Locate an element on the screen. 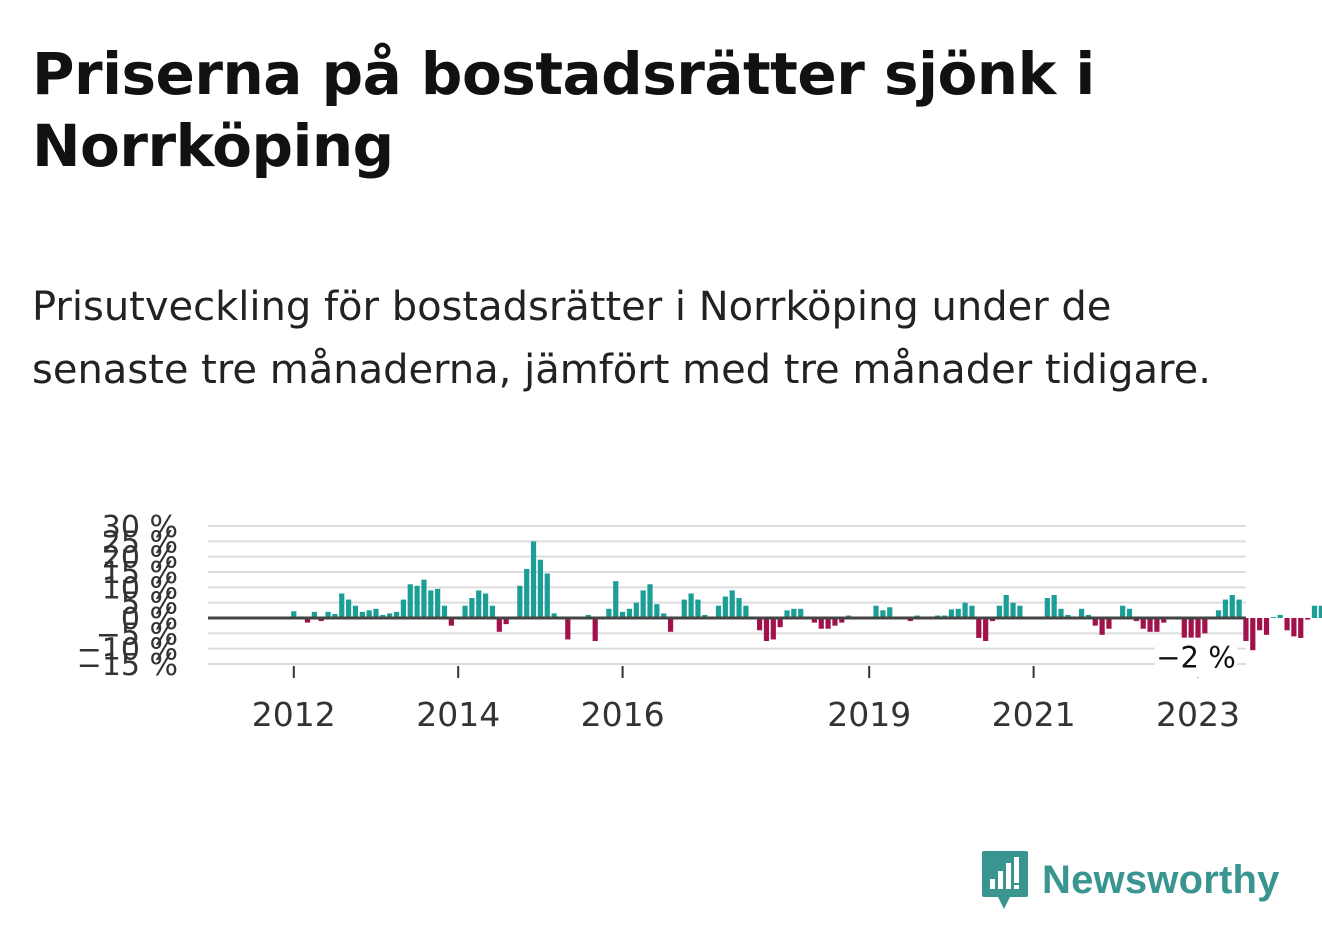  x-axis-tick-labels: 2012 2014 2016 2019 2021 2023 2025 is located at coordinates (787, 700).